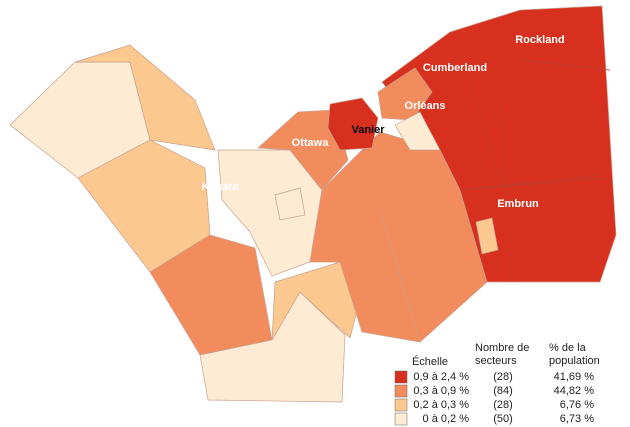 The height and width of the screenshot is (427, 630). Describe the element at coordinates (503, 419) in the screenshot. I see `legend-count: (50)` at that location.